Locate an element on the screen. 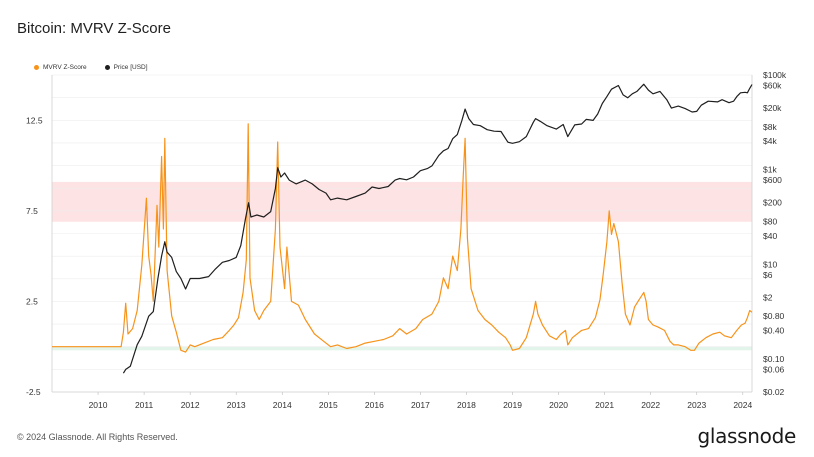 This screenshot has width=814, height=457. legend-dot-price is located at coordinates (107, 67).